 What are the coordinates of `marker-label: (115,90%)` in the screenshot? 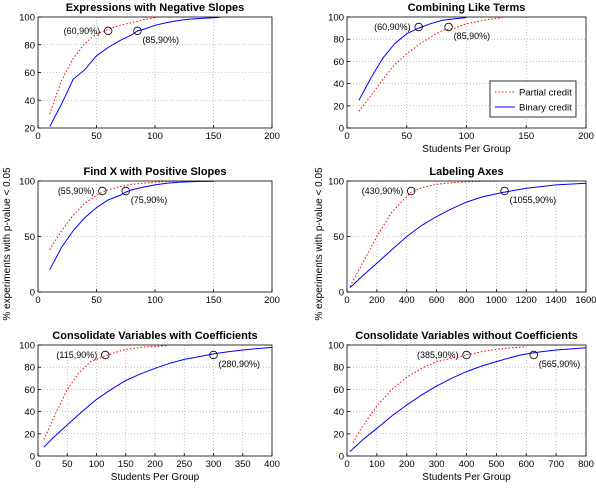 It's located at (76, 355).